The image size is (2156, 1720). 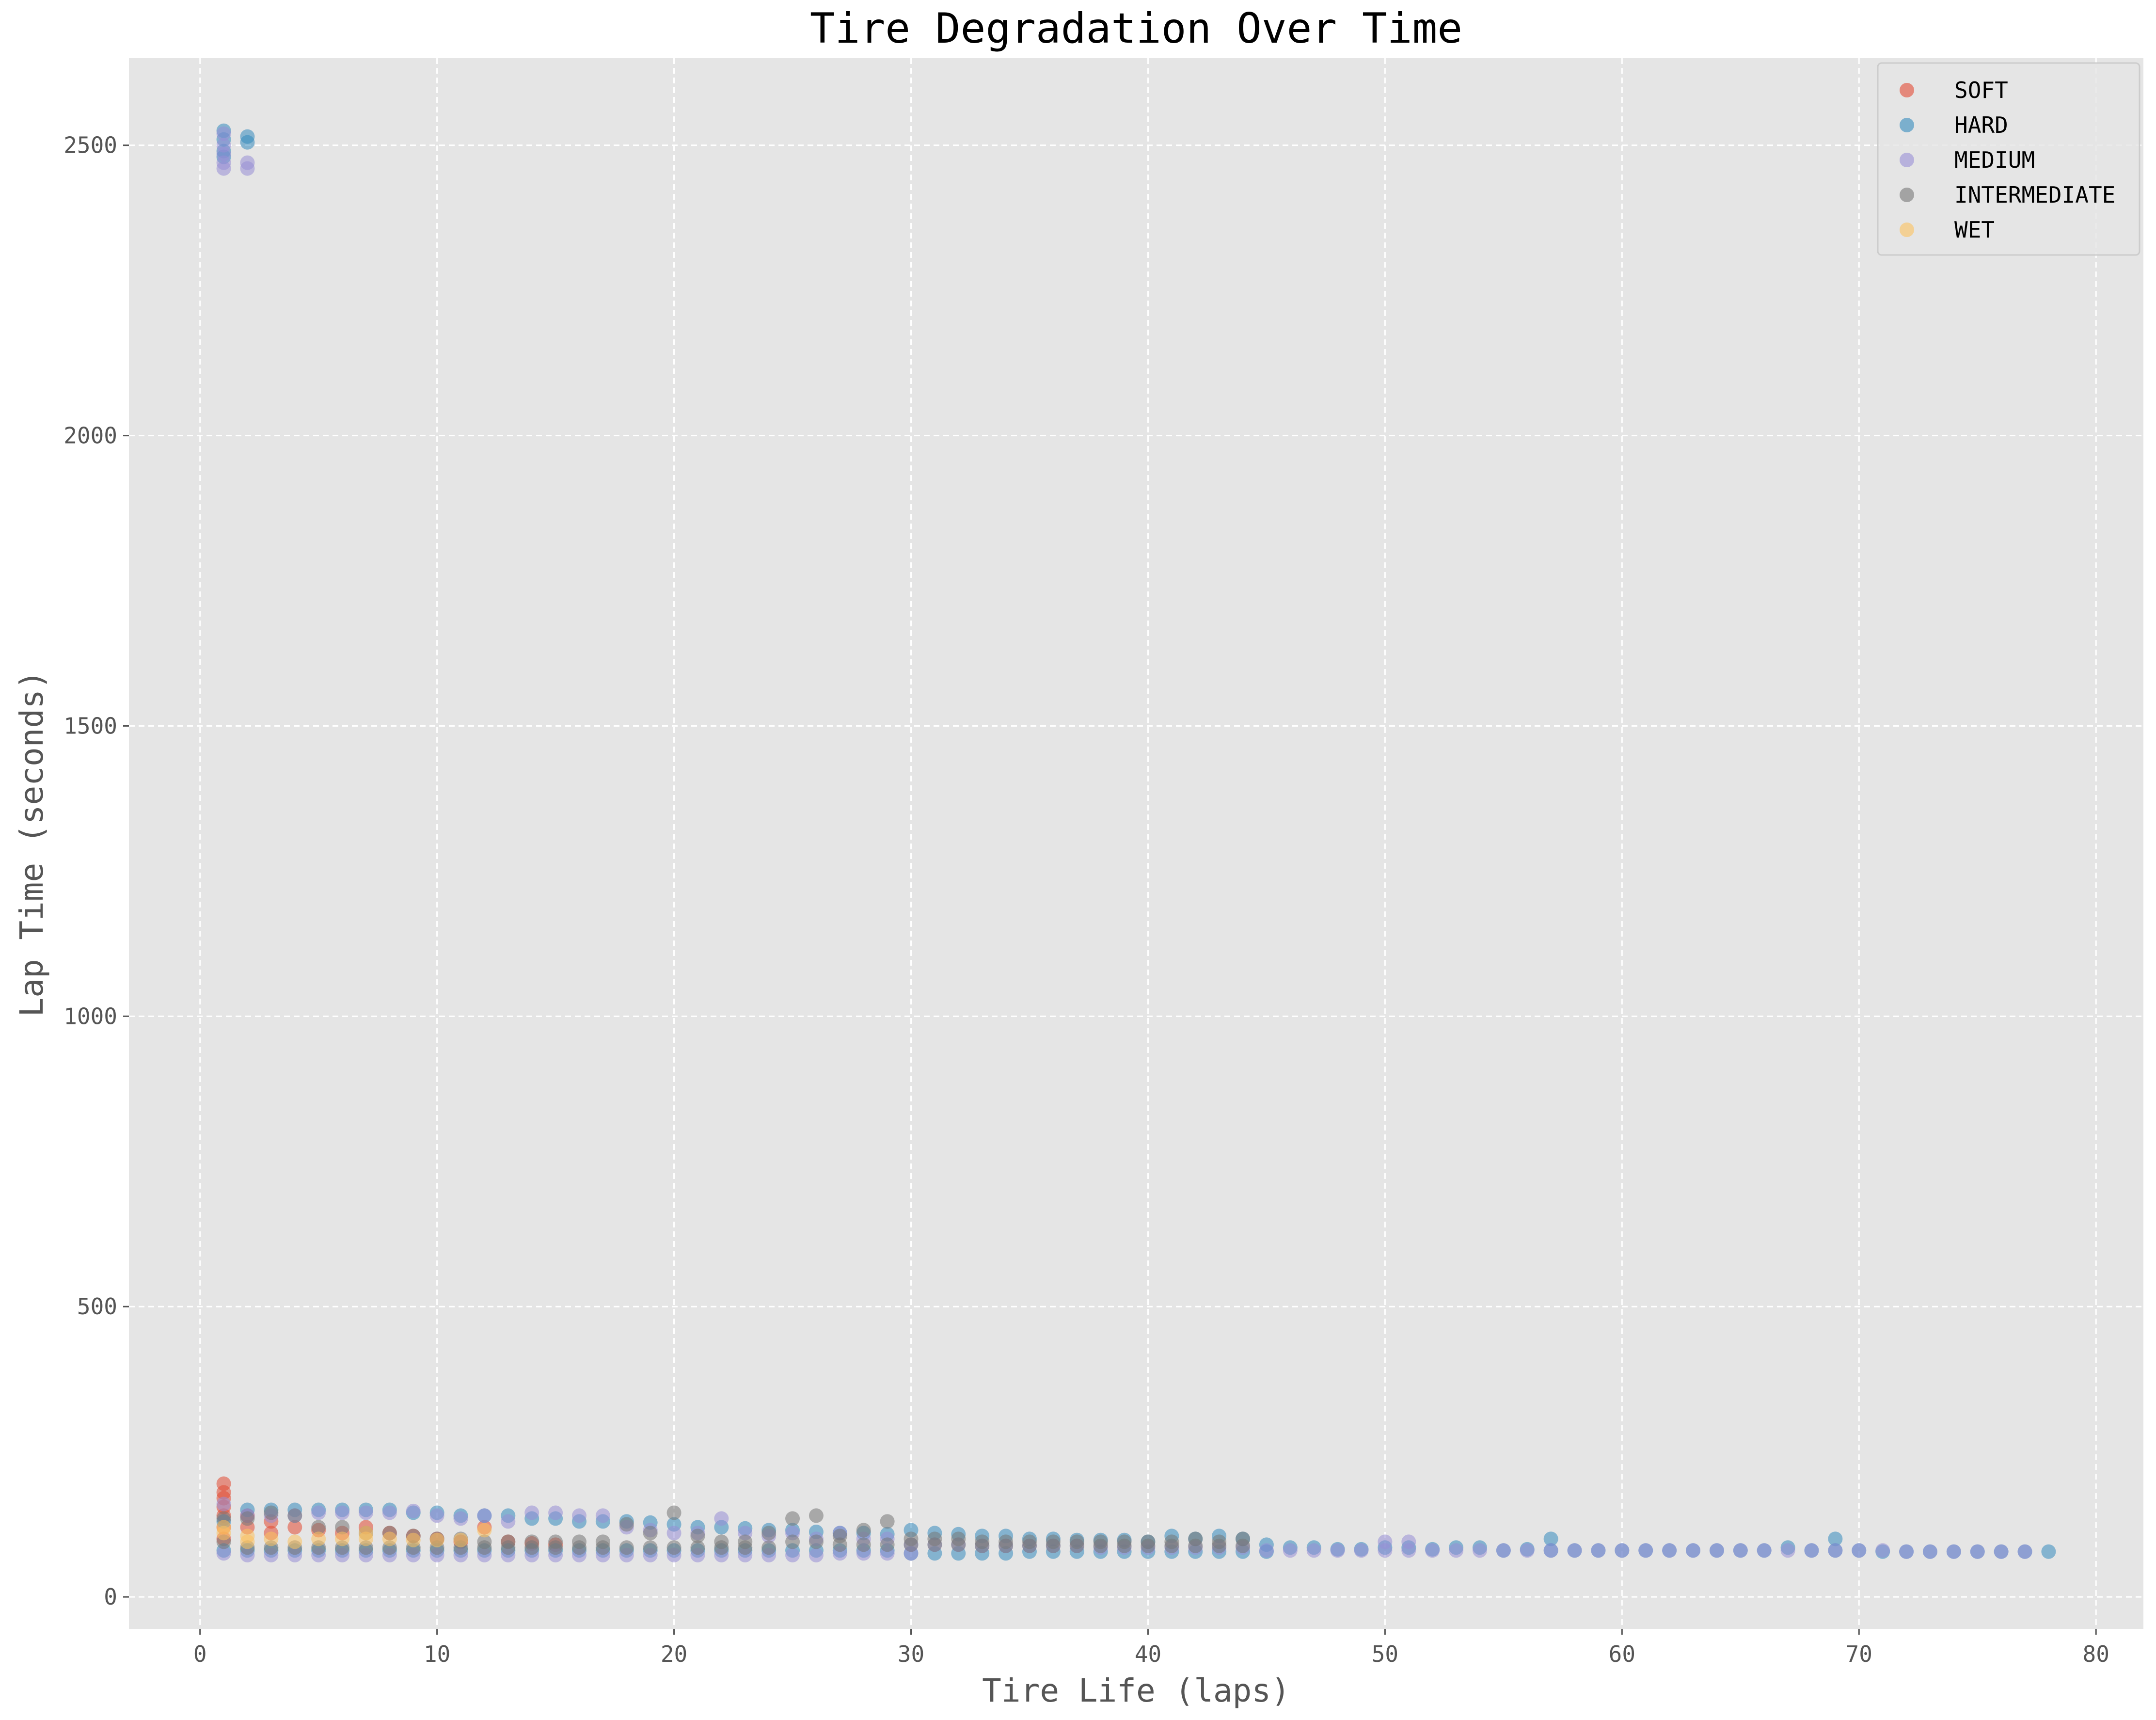 What do you see at coordinates (1136, 1690) in the screenshot?
I see `x-axis-label: Tire Life (laps)` at bounding box center [1136, 1690].